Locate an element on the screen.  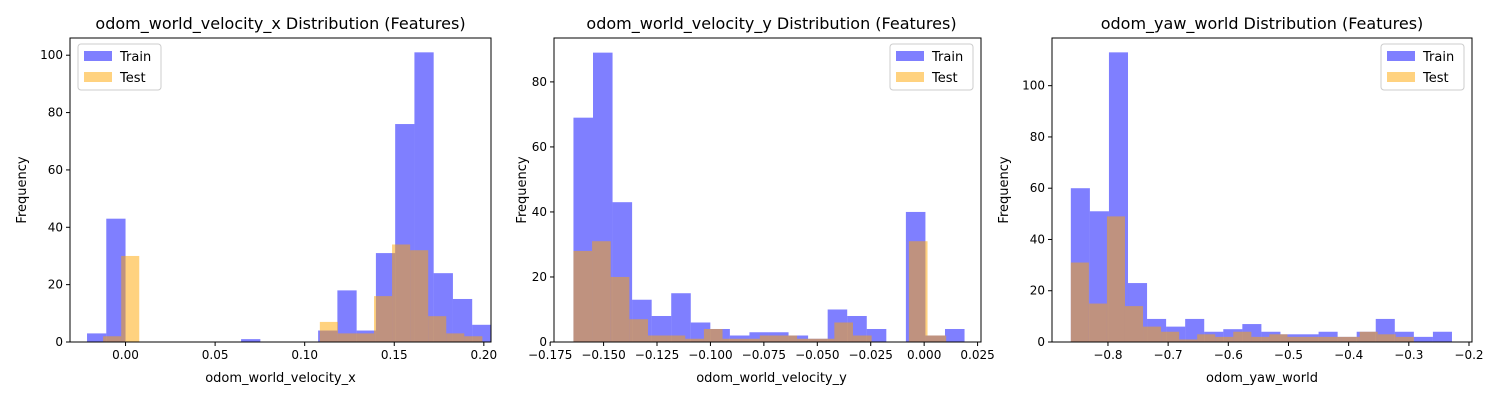
x-ticks: −0.8 −0.7 −0.6 −0.5 −0.4 −0.3 −0.2 is located at coordinates (1288, 352).